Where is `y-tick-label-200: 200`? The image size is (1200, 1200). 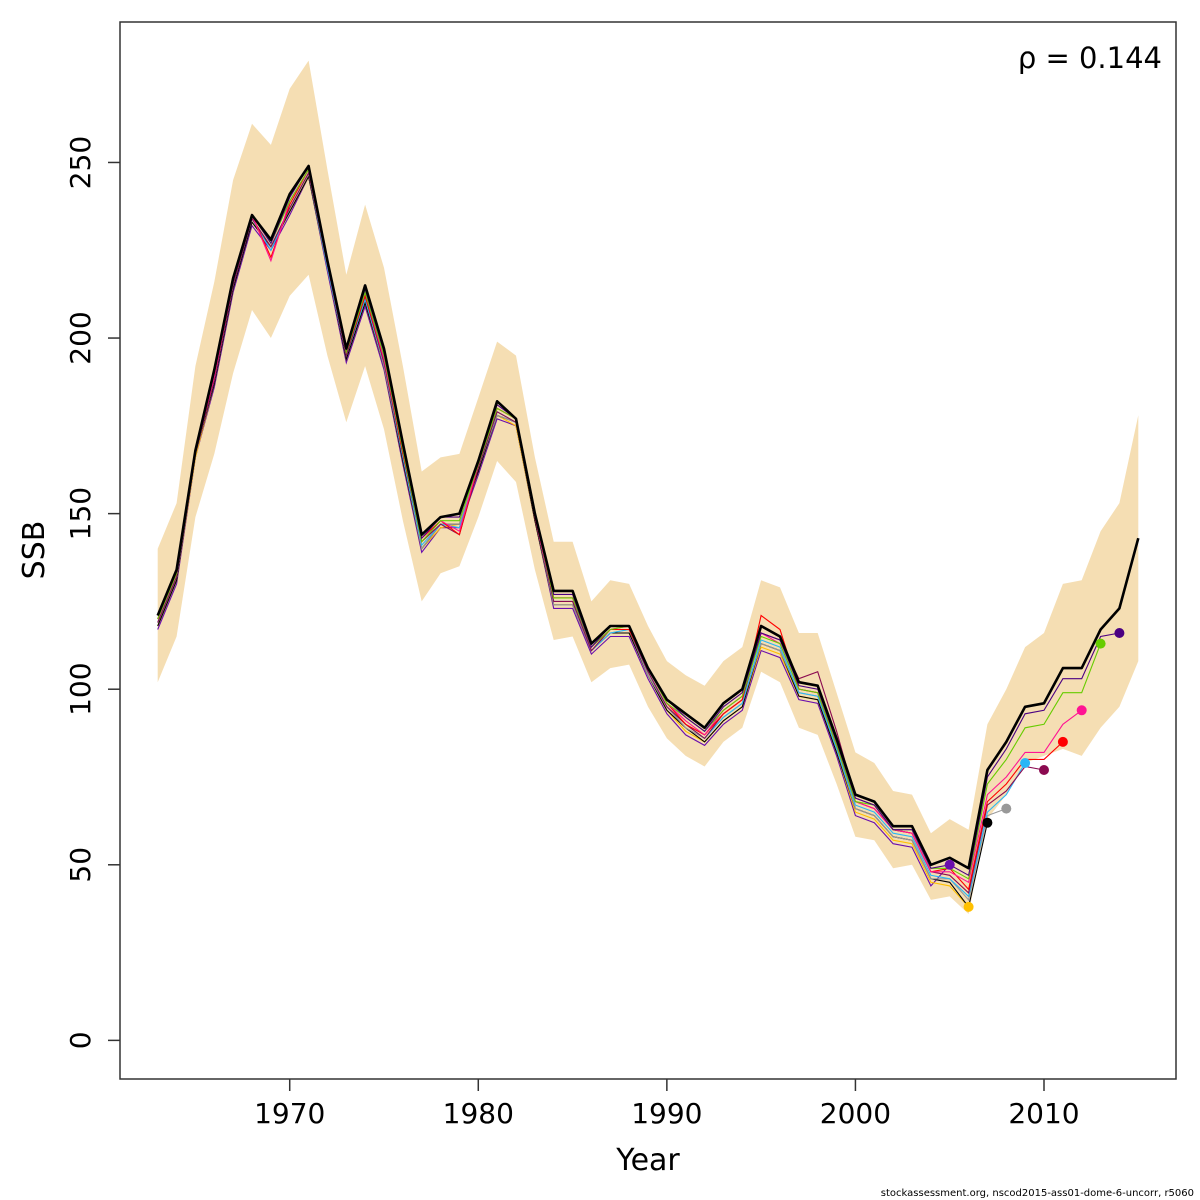
y-tick-label-200: 200 is located at coordinates (80, 337).